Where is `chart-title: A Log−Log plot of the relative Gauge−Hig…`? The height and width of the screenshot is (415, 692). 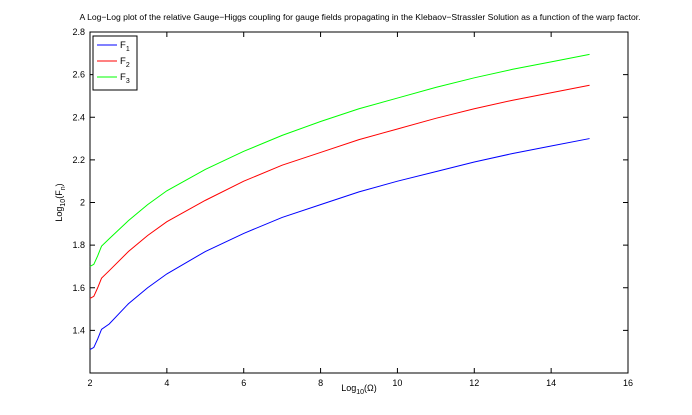
chart-title: A Log−Log plot of the relative Gauge−Hig… is located at coordinates (359, 17).